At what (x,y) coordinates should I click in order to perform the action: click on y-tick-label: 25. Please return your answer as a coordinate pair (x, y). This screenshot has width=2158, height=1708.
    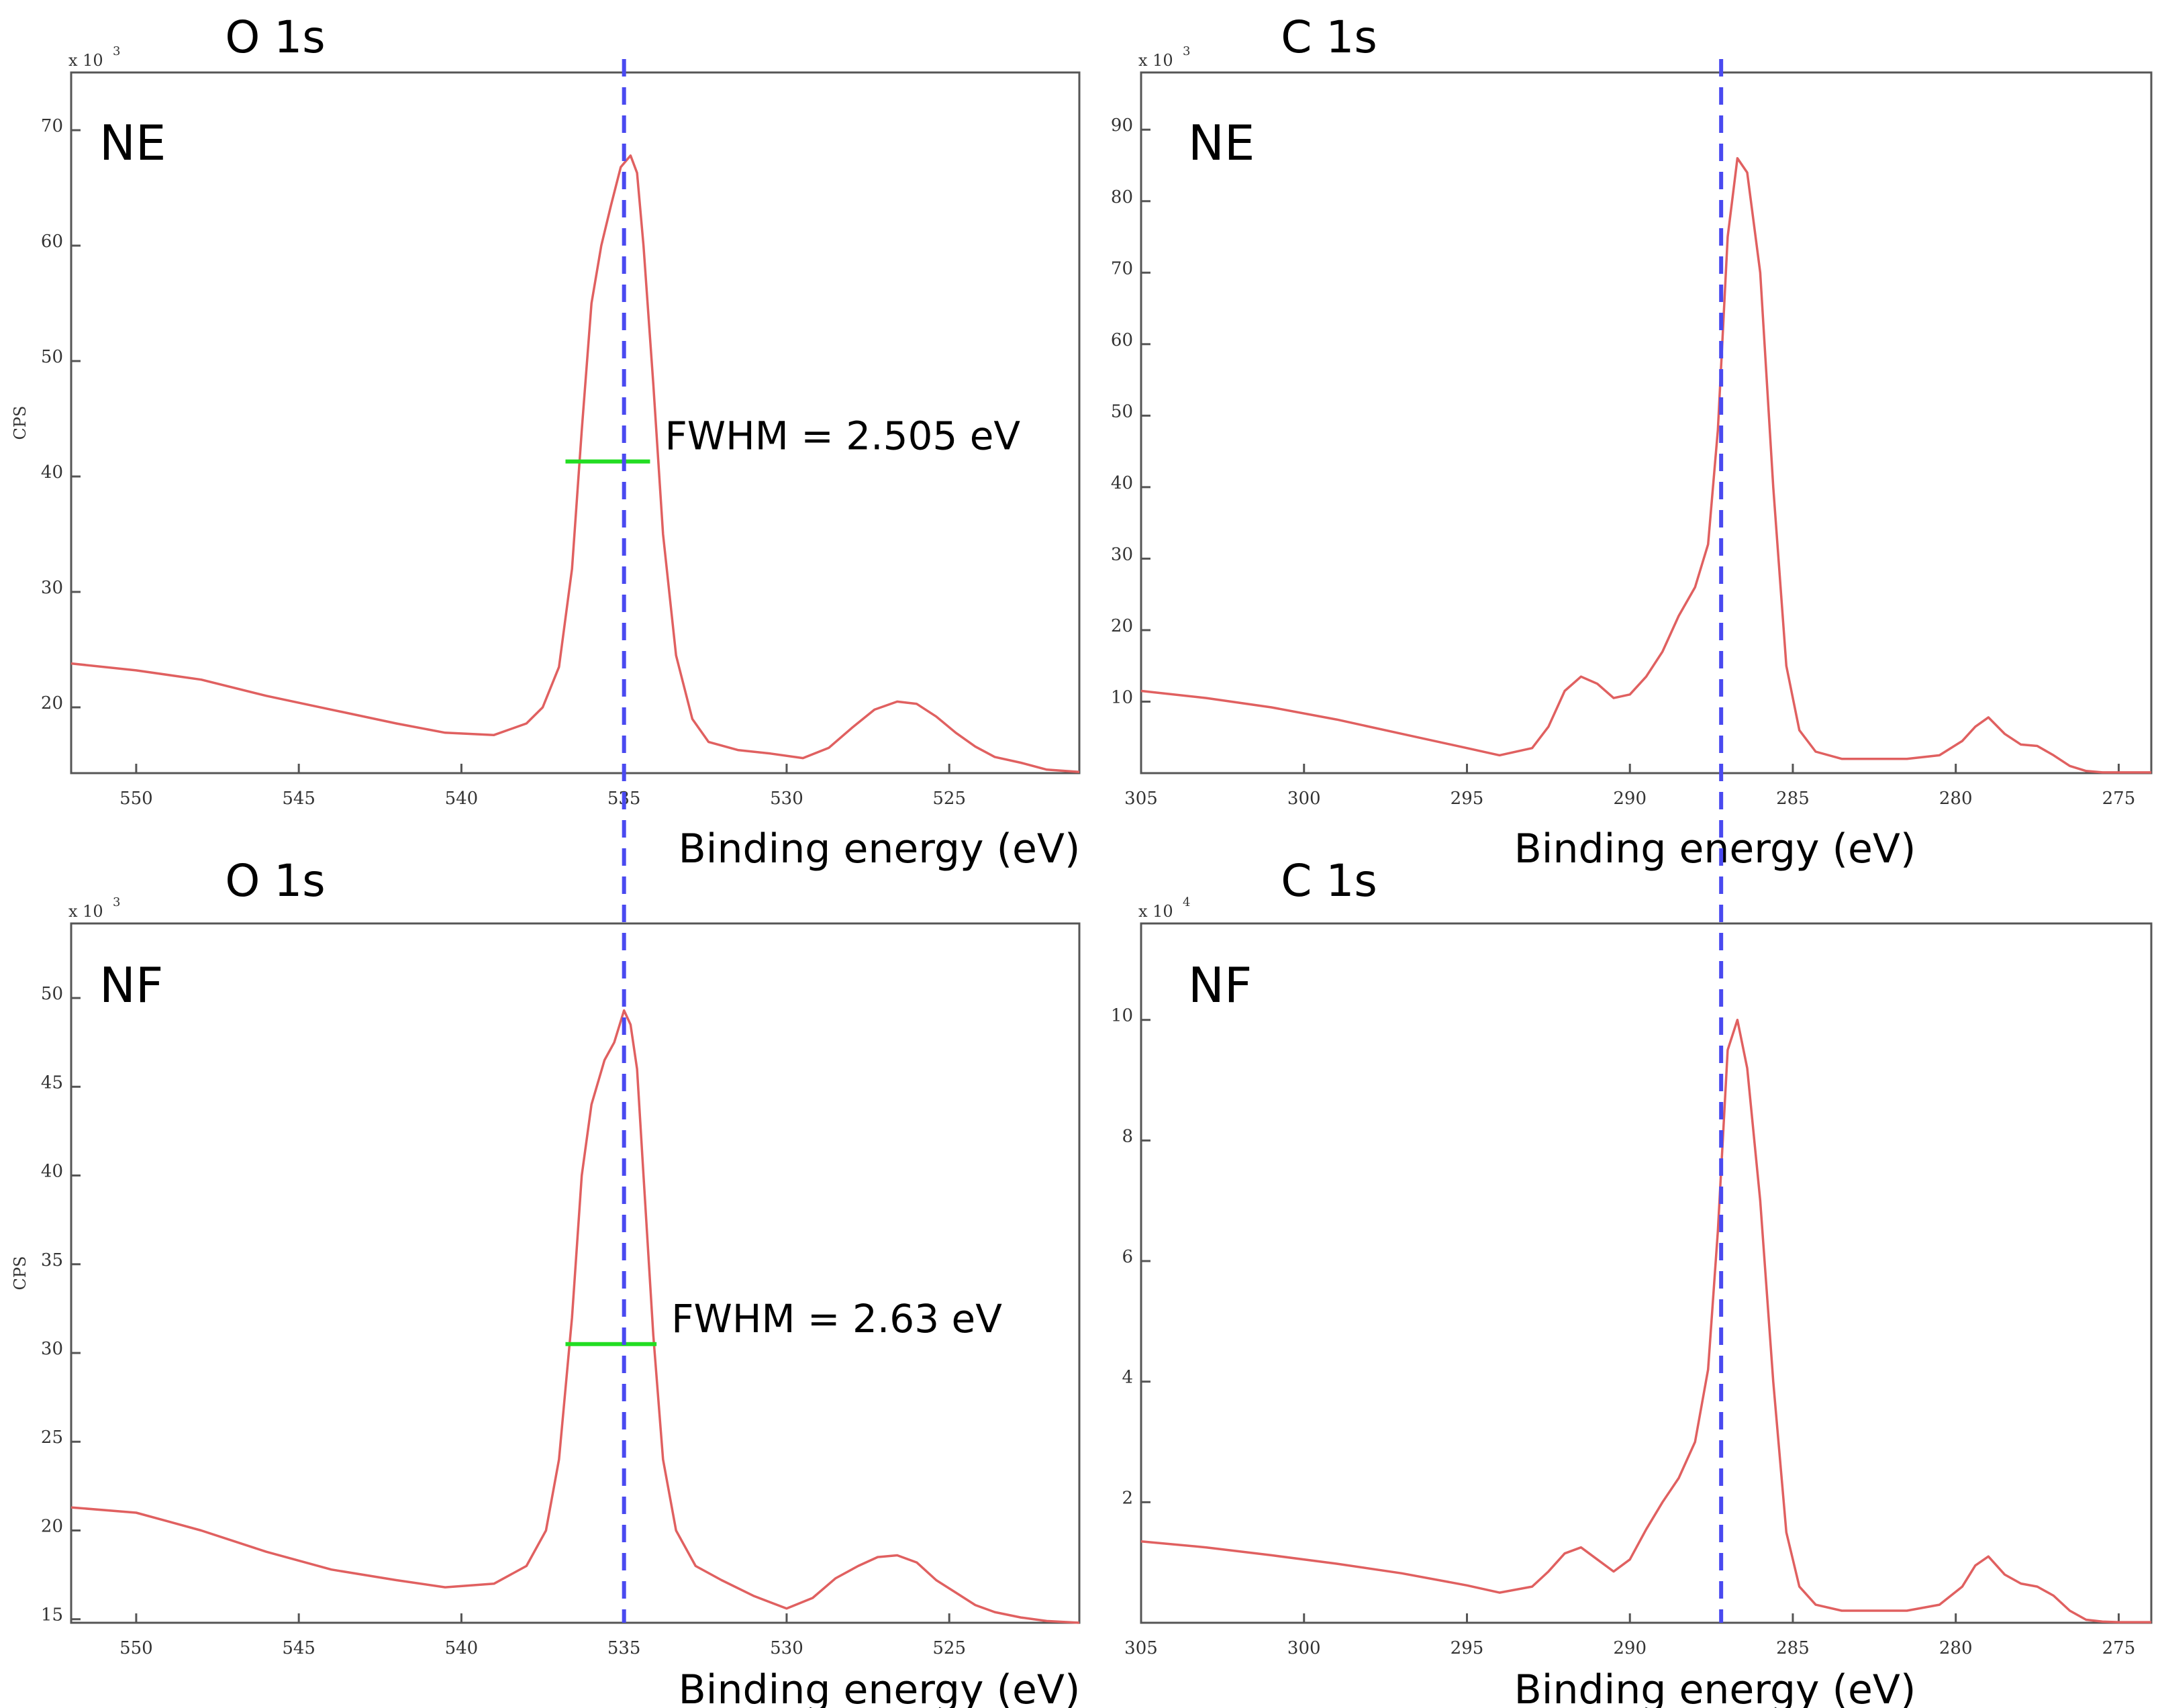
    Looking at the image, I should click on (52, 1437).